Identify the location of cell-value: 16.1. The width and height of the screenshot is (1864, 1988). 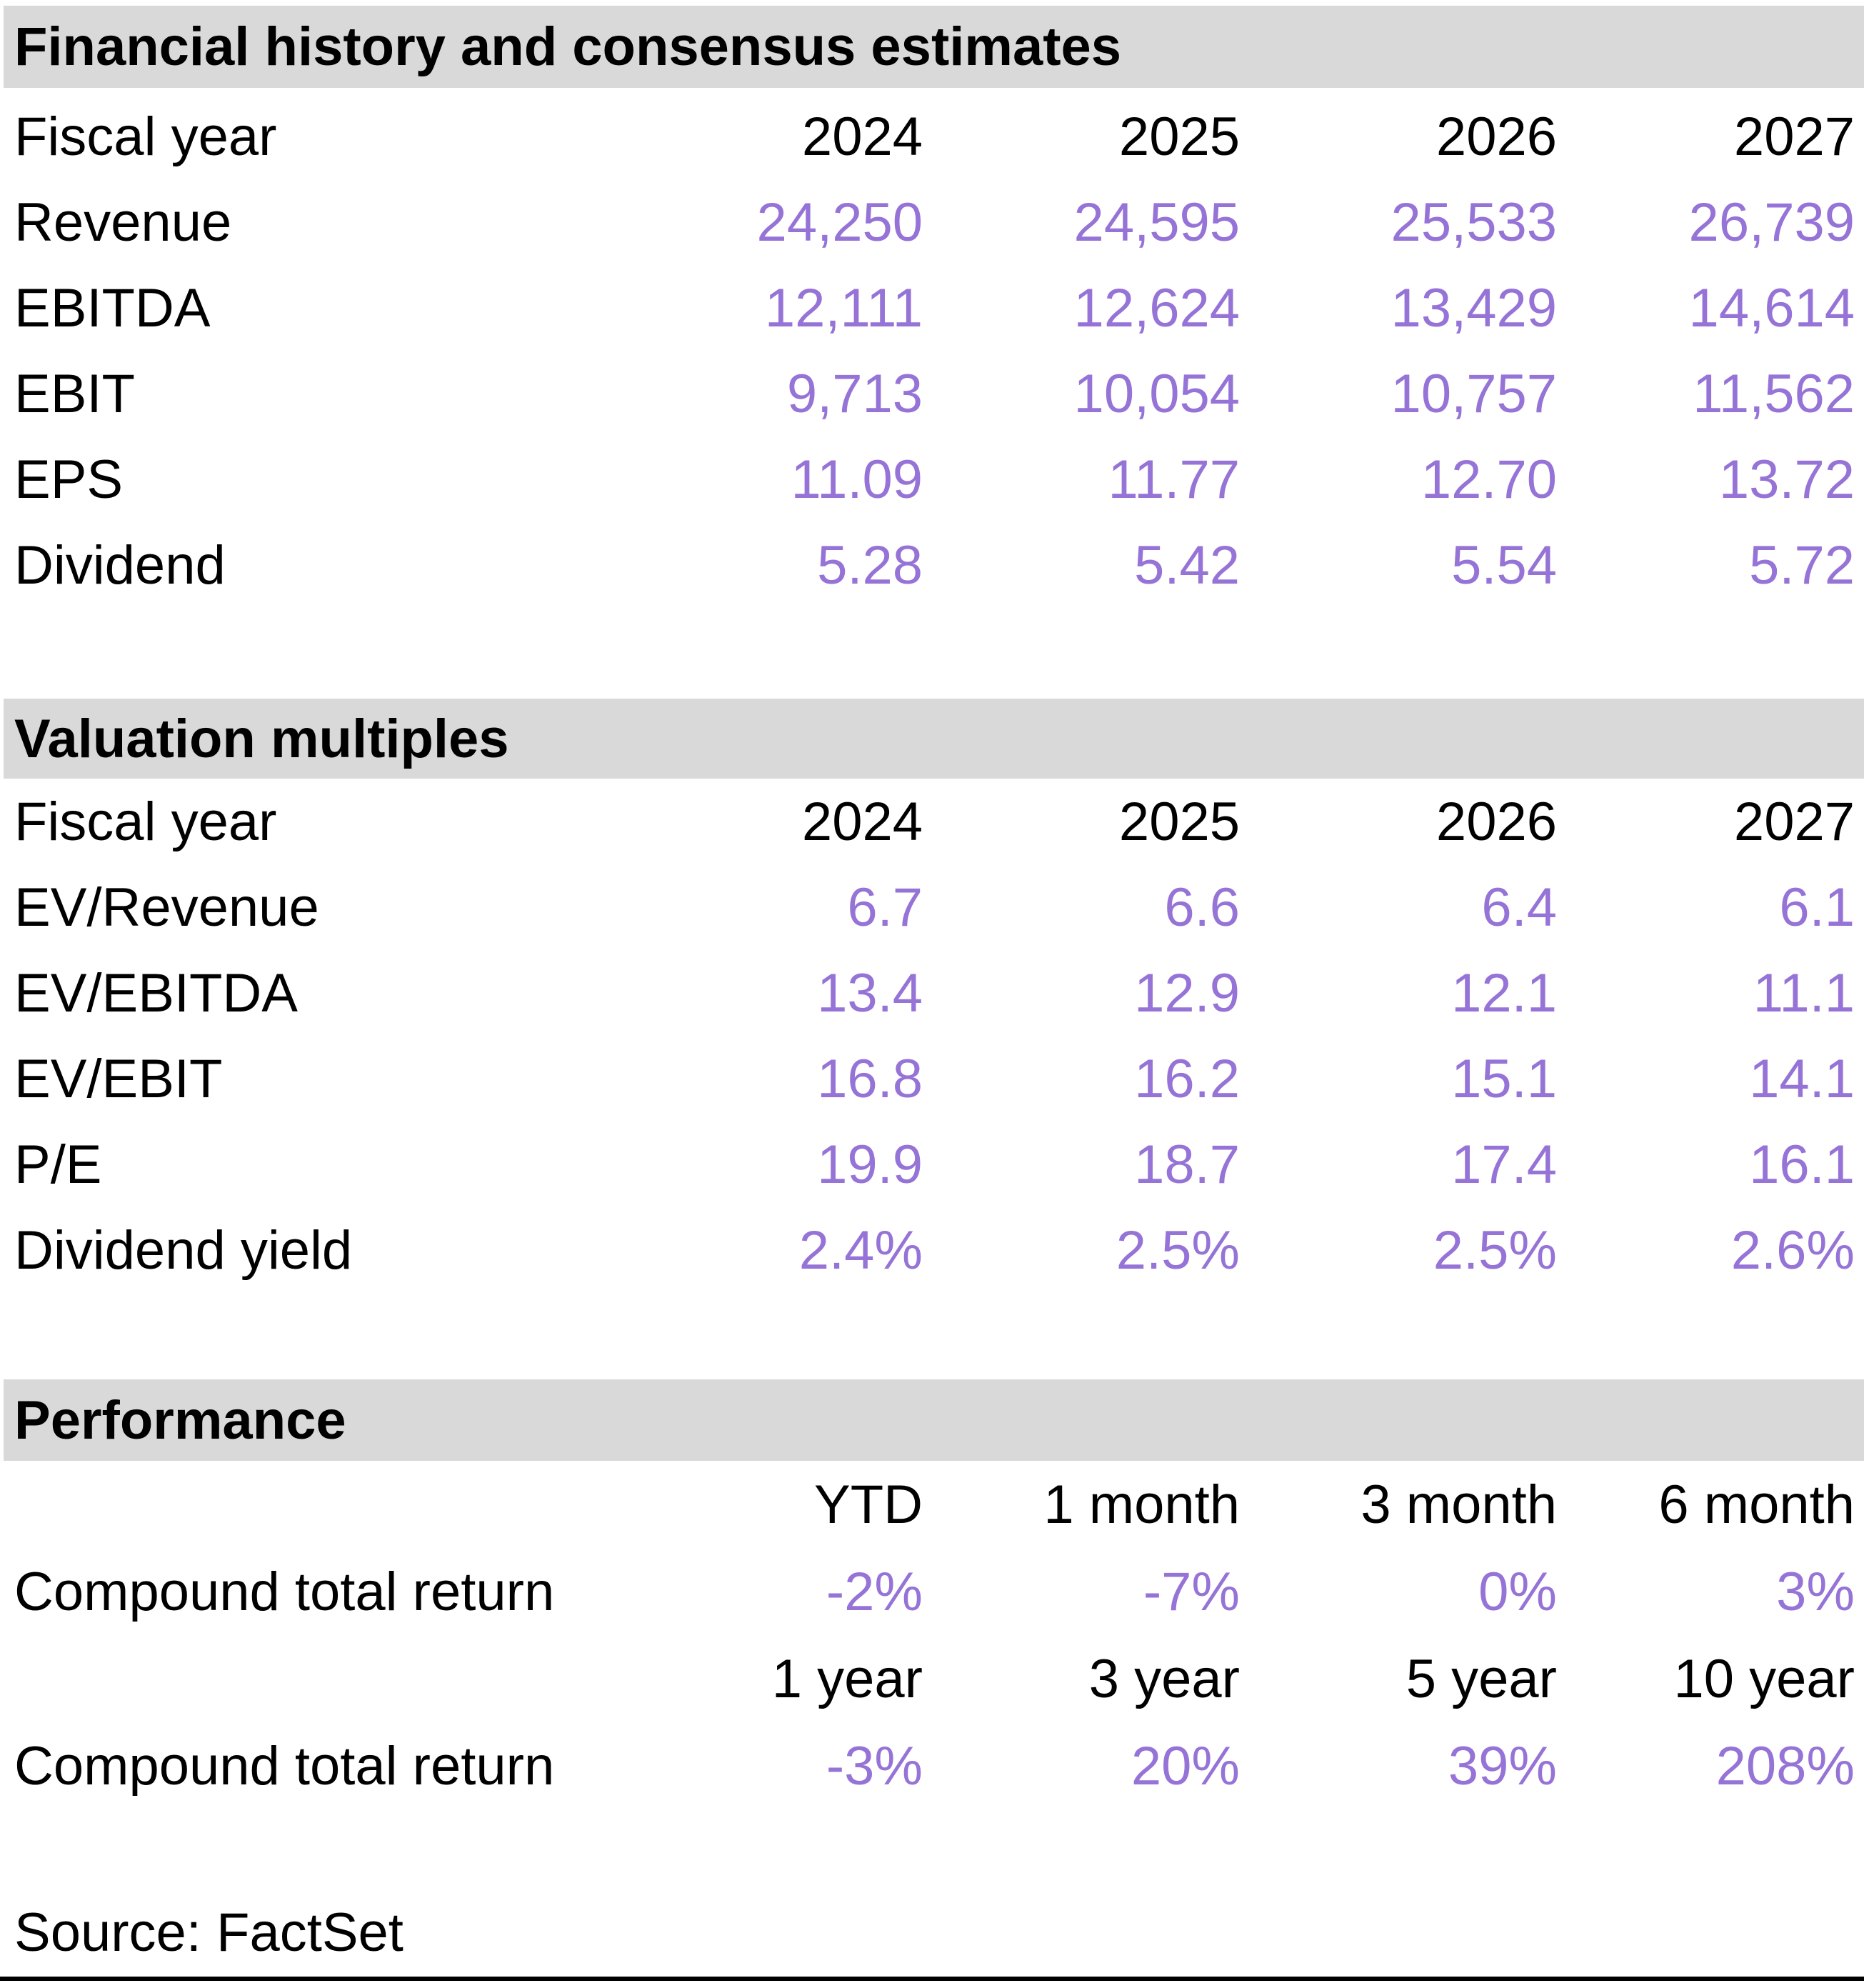
(1802, 1164).